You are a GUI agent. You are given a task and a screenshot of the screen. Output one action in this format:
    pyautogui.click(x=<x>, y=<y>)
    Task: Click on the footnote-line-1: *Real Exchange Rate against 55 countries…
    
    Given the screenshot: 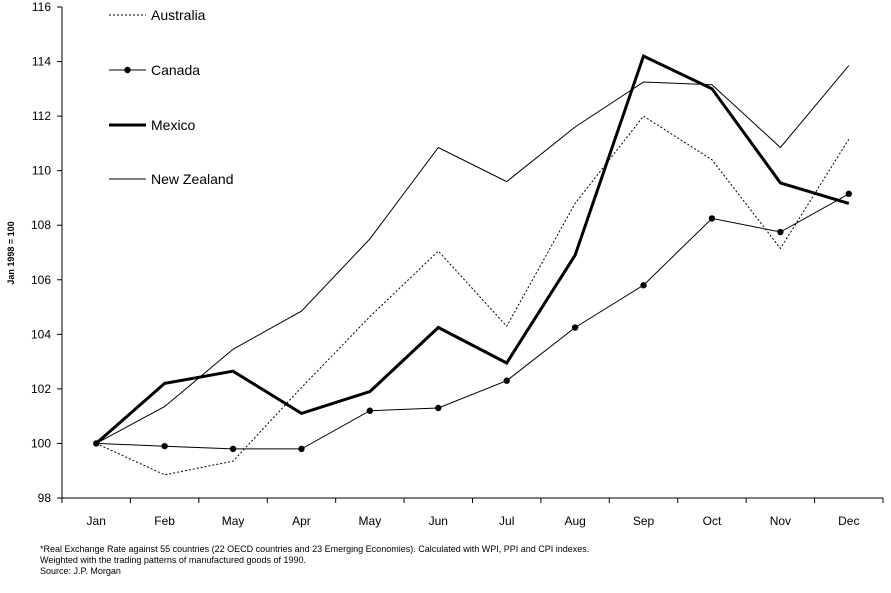 What is the action you would take?
    pyautogui.click(x=315, y=549)
    